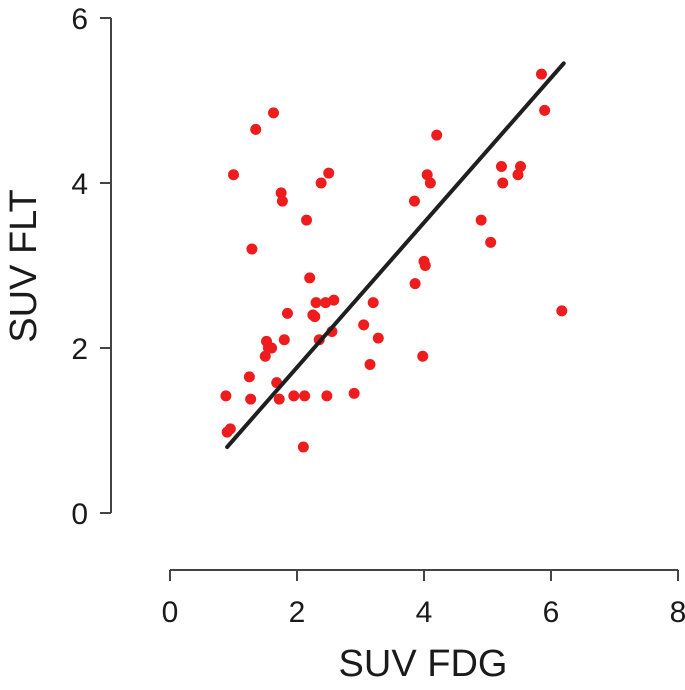 The width and height of the screenshot is (685, 690). Describe the element at coordinates (297, 612) in the screenshot. I see `x-tick-label: 2` at that location.